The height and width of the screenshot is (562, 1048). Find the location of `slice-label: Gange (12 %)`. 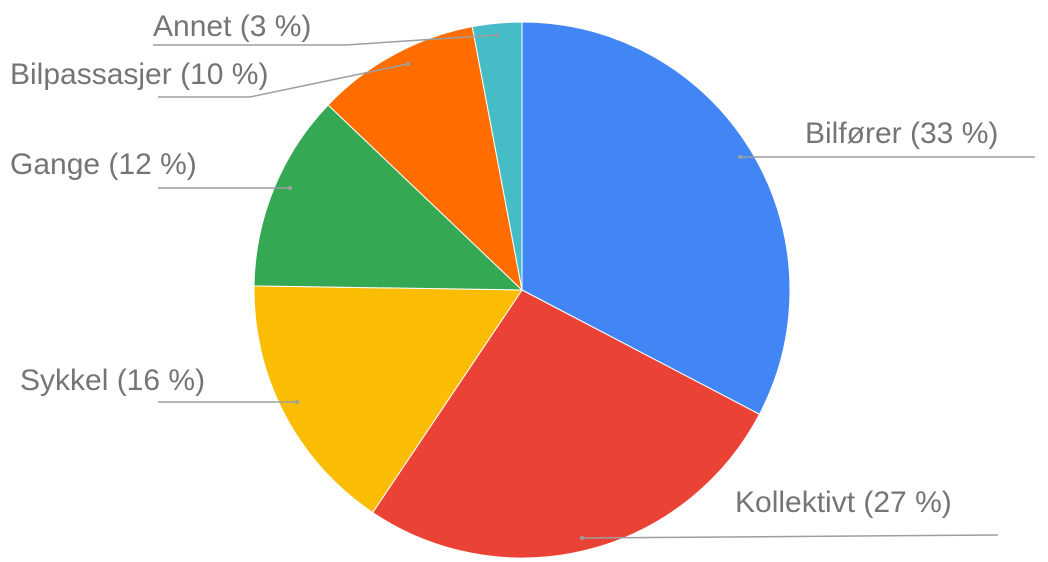

slice-label: Gange (12 %) is located at coordinates (103, 164).